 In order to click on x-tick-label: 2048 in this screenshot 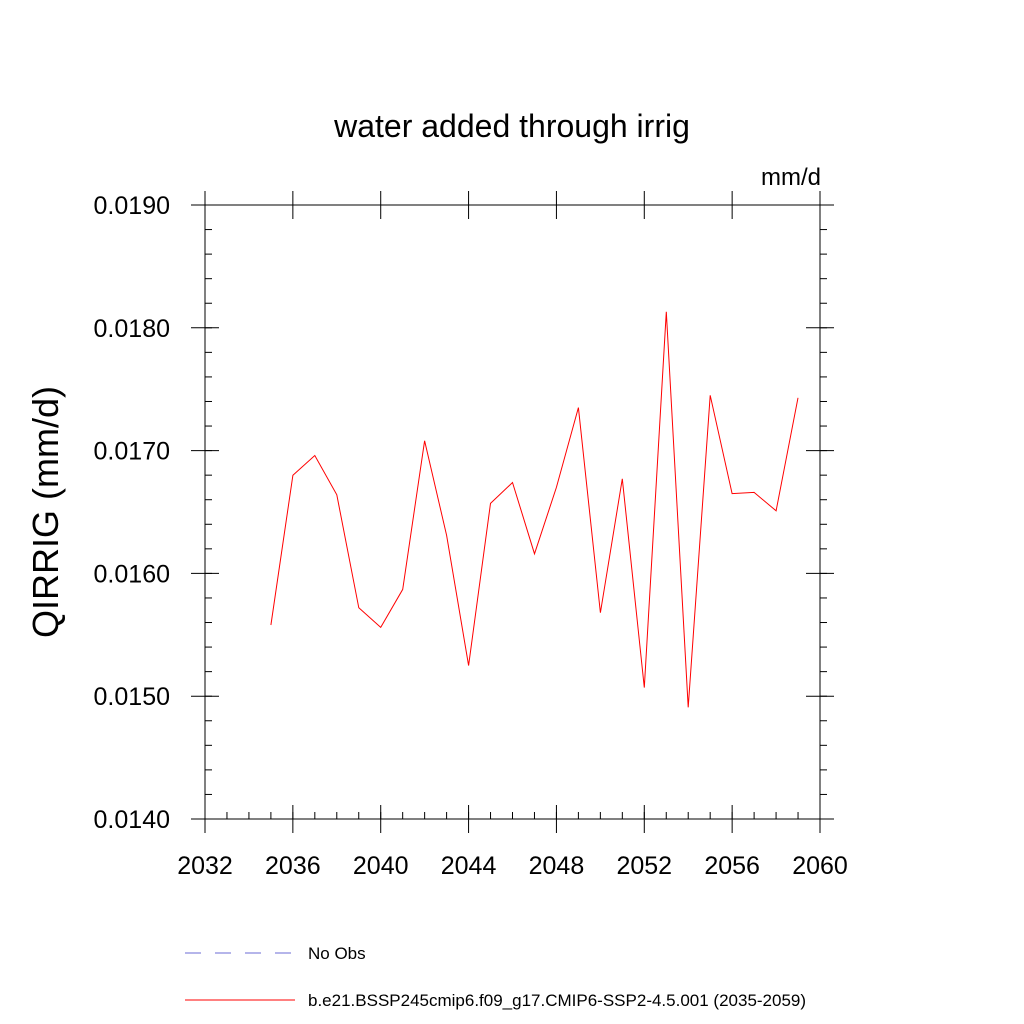, I will do `click(557, 866)`.